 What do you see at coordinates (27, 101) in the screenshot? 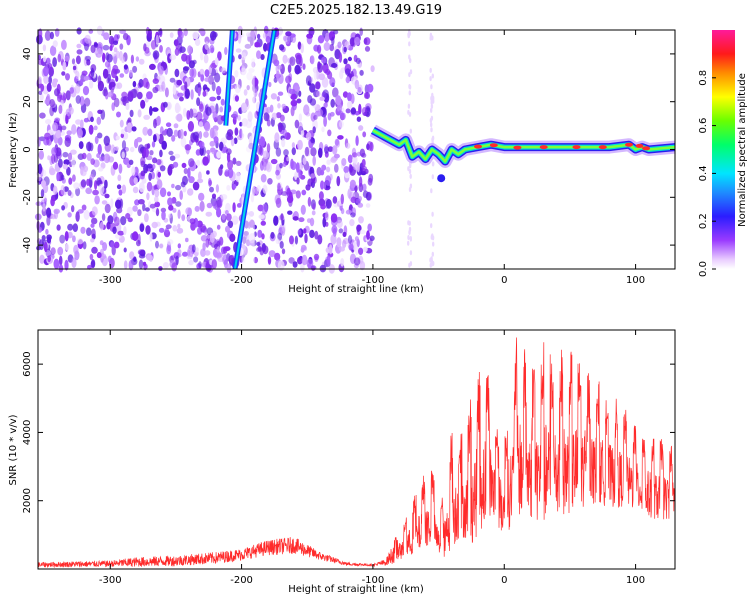
I see `y-tick-label: 20` at bounding box center [27, 101].